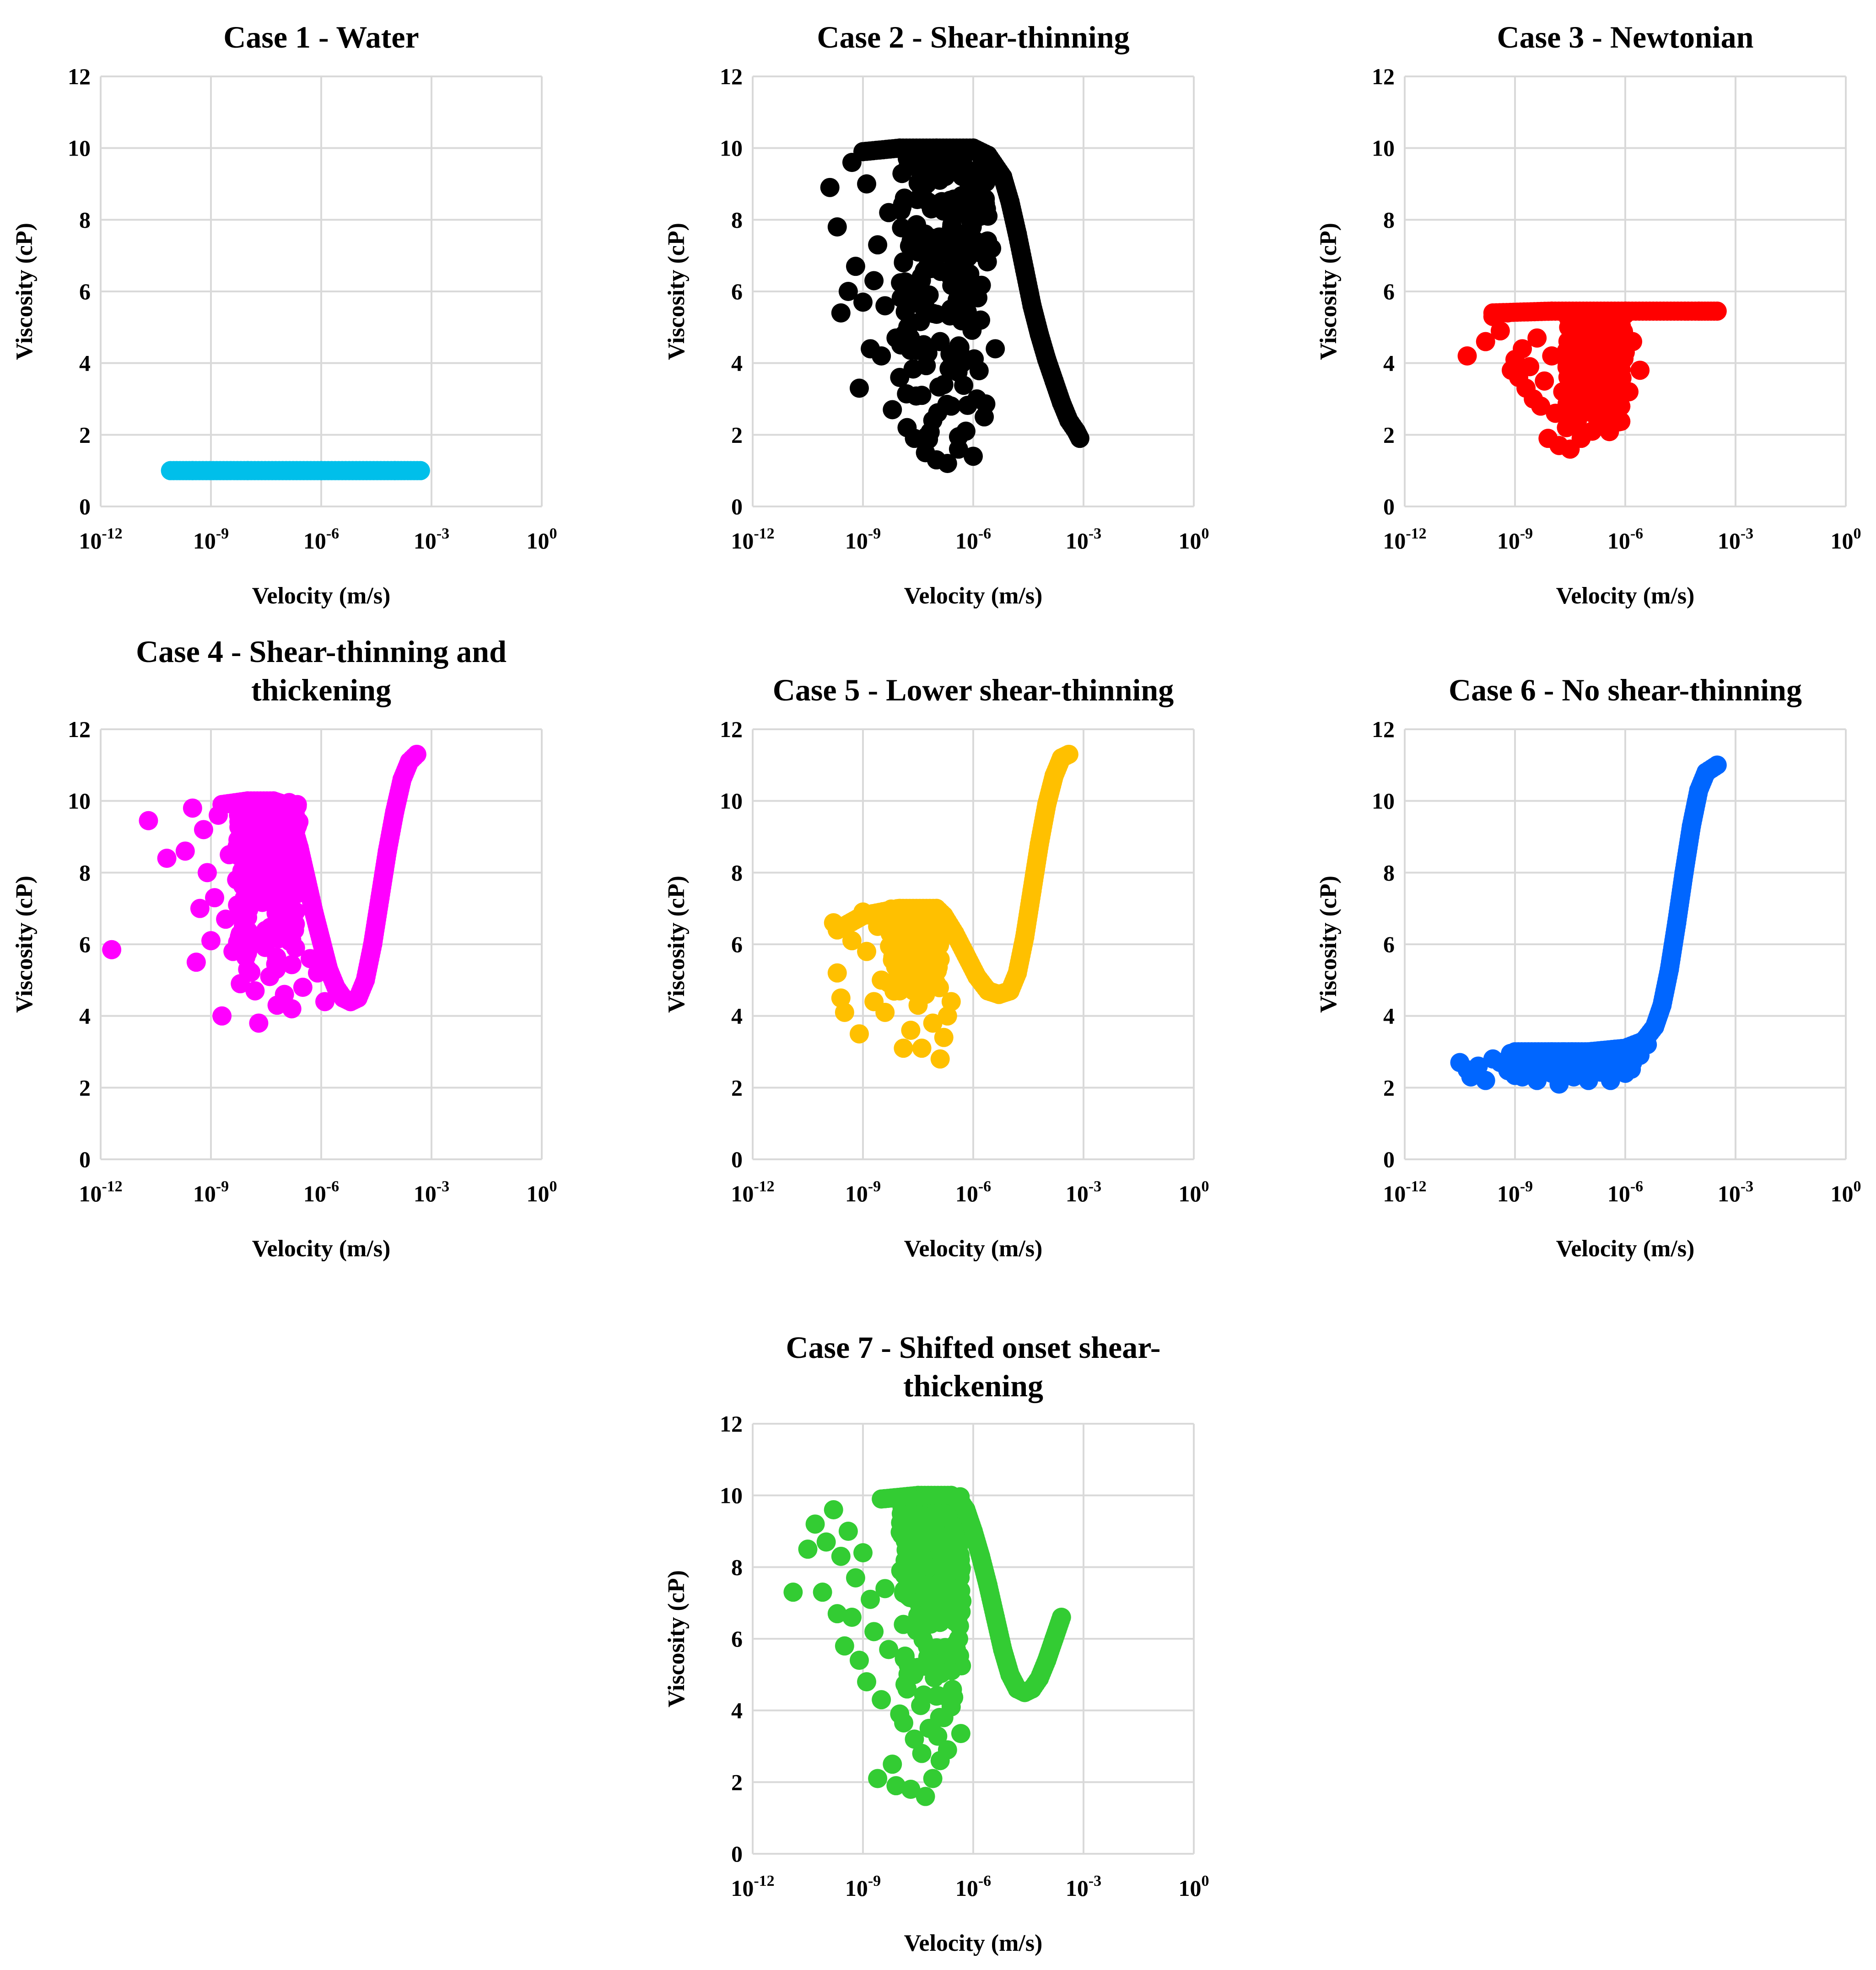 This screenshot has width=1876, height=1970. Describe the element at coordinates (321, 37) in the screenshot. I see `chart-title: Case 1 - Water` at that location.